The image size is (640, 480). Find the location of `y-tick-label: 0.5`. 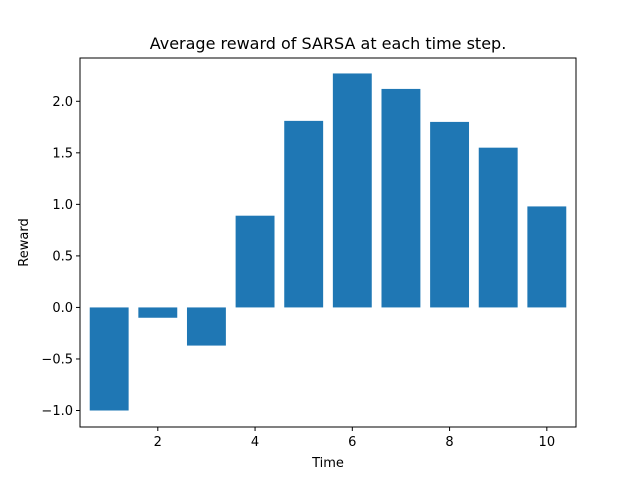

y-tick-label: 0.5 is located at coordinates (62, 256).